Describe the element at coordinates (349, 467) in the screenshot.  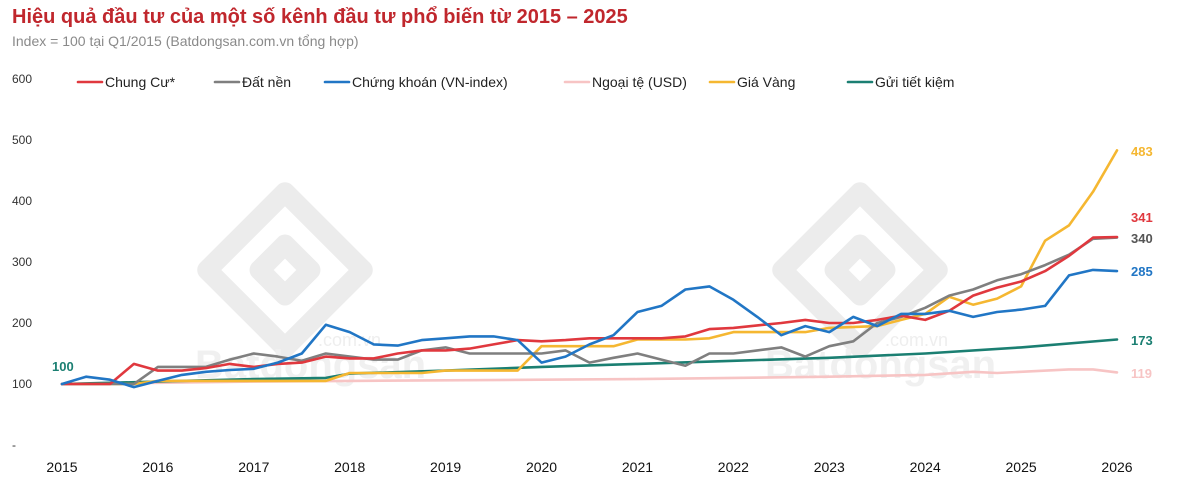
I see `x-tick-label: 2018` at that location.